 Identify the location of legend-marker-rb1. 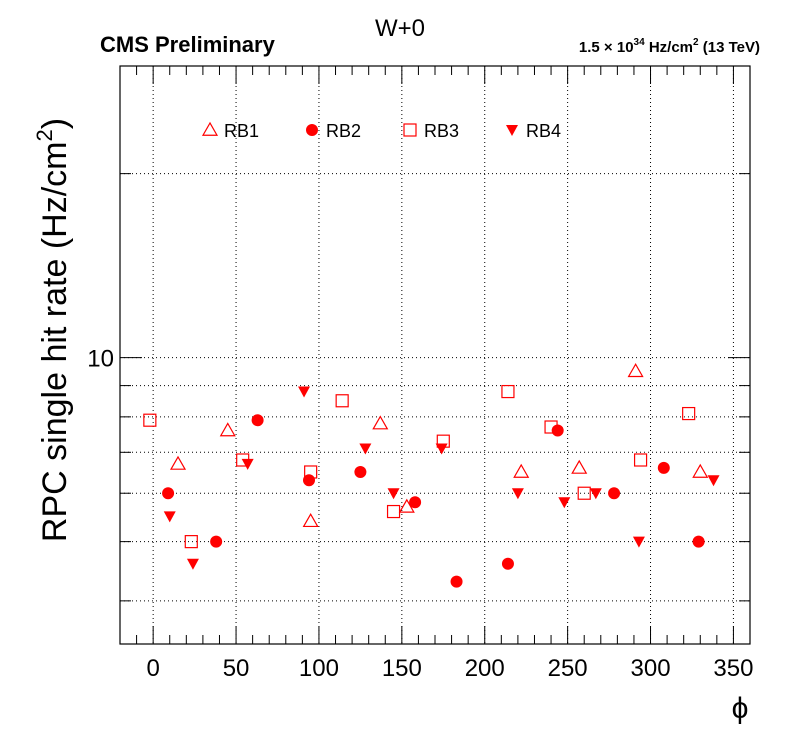
(210, 128).